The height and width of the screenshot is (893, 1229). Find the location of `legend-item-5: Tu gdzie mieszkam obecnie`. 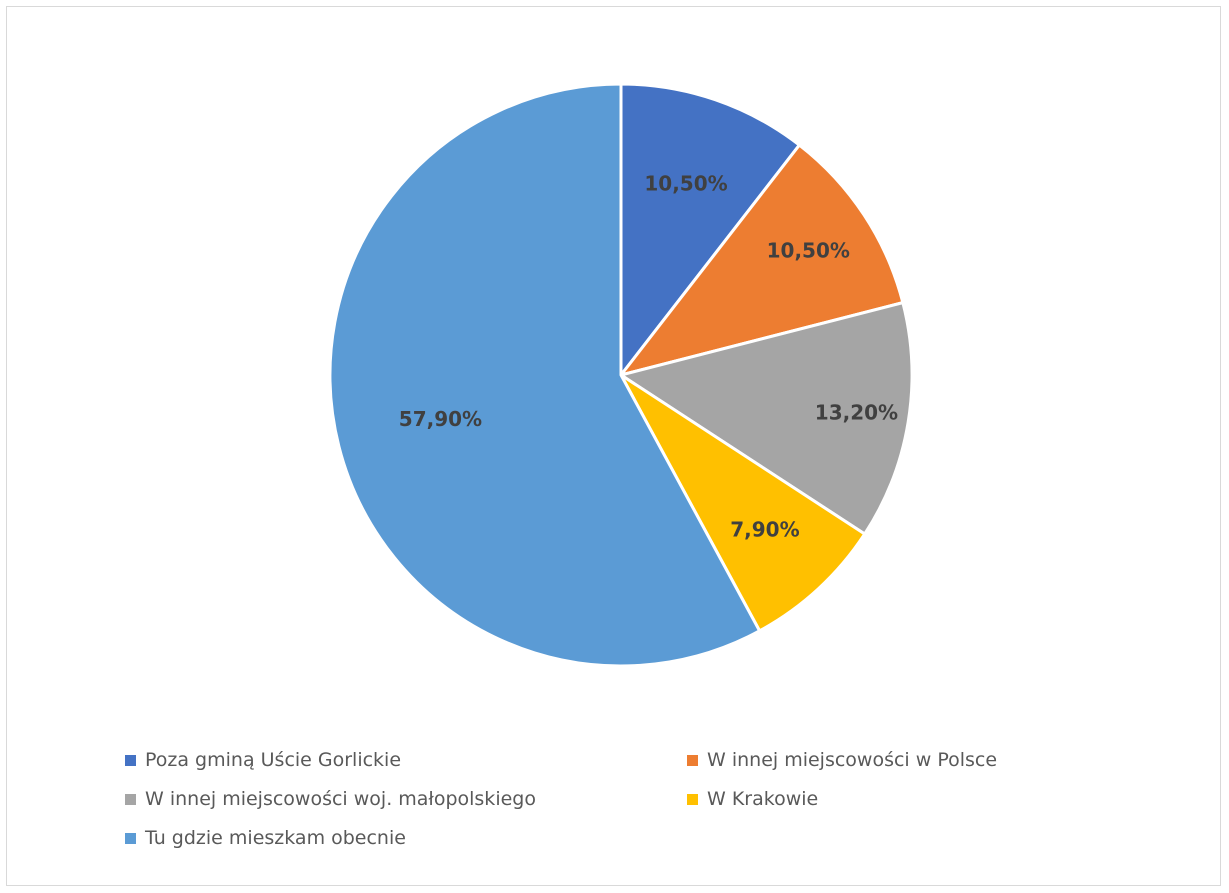

legend-item-5: Tu gdzie mieszkam obecnie is located at coordinates (406, 838).